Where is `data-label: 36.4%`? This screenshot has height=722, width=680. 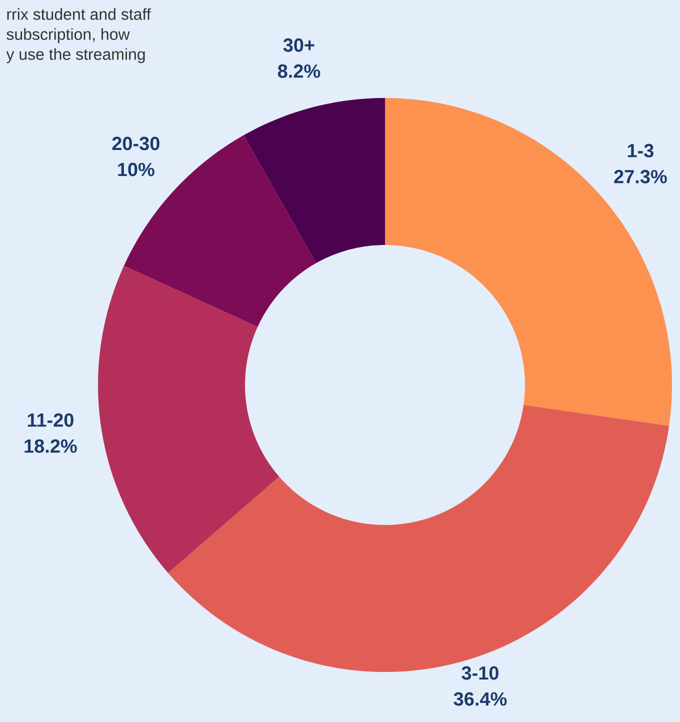 data-label: 36.4% is located at coordinates (480, 699).